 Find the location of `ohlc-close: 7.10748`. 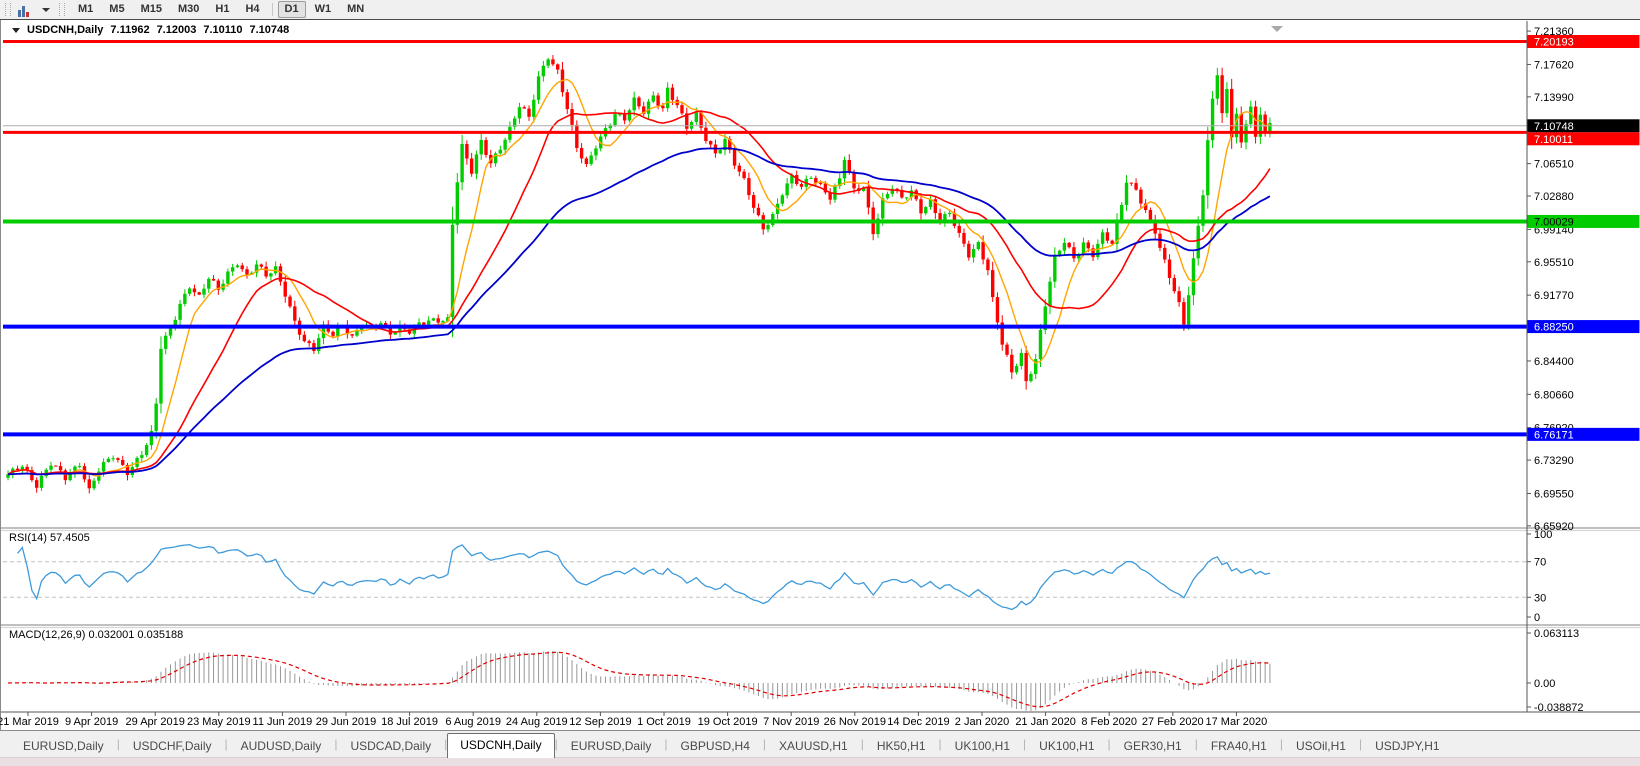

ohlc-close: 7.10748 is located at coordinates (269, 30).